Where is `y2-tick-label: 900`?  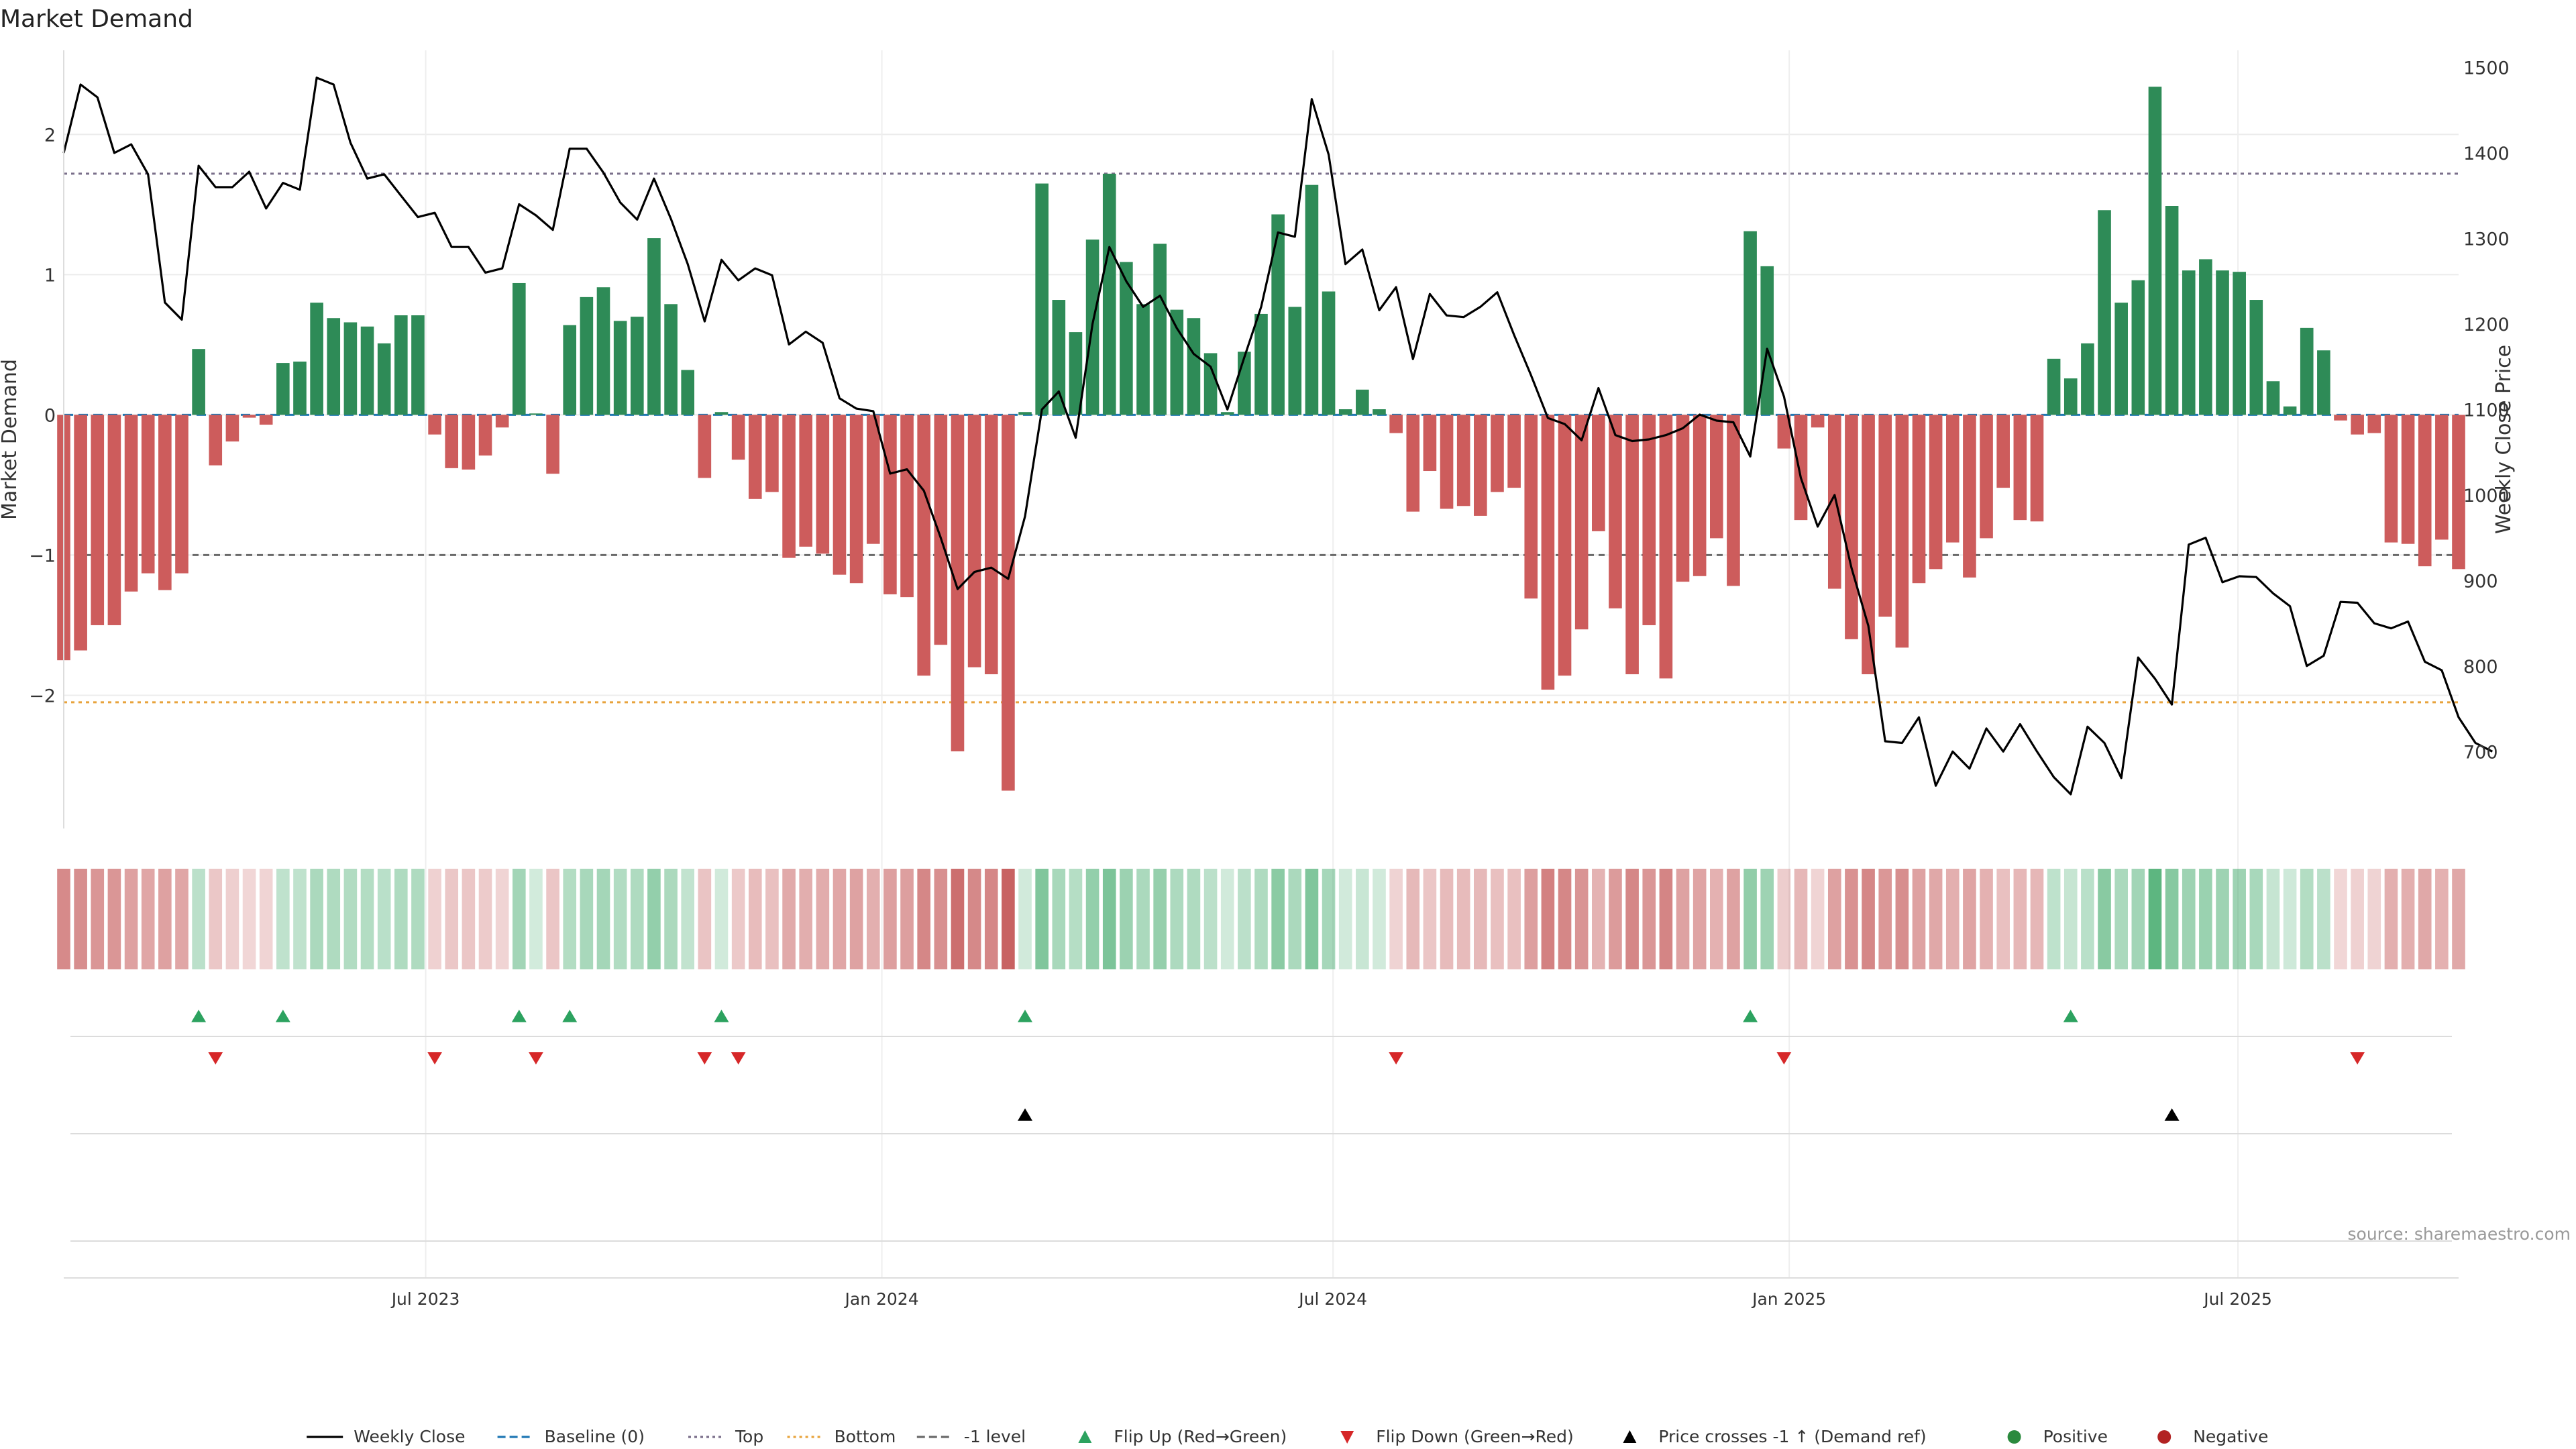
y2-tick-label: 900 is located at coordinates (2480, 581).